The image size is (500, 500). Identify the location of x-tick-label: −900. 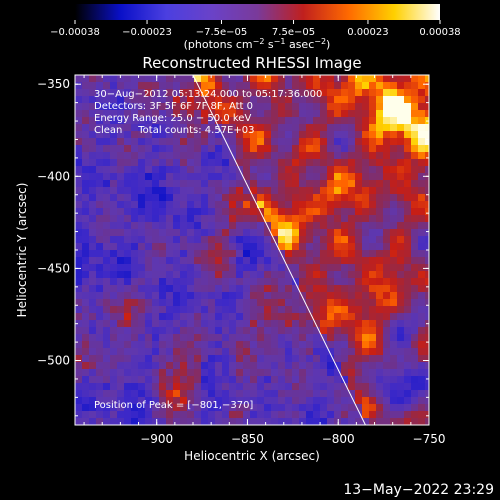
(156, 439).